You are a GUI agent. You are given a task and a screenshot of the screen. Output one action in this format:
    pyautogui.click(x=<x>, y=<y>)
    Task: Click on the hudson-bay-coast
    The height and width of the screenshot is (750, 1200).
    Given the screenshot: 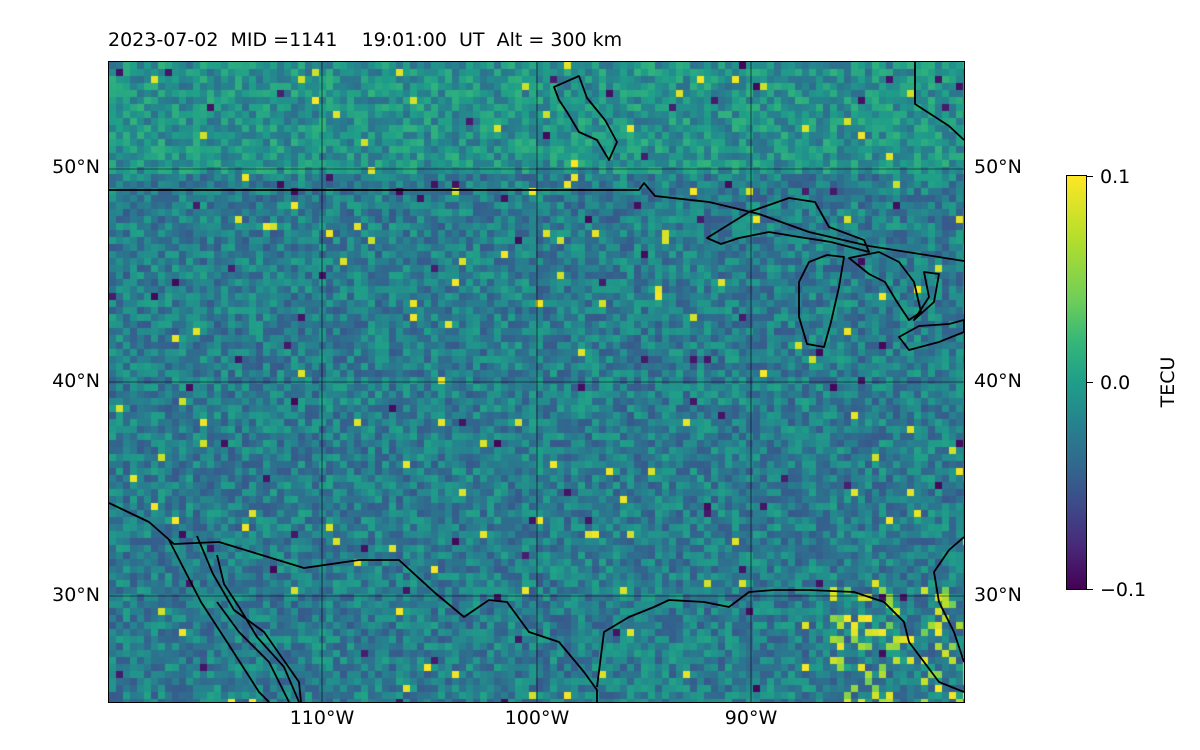 What is the action you would take?
    pyautogui.click(x=939, y=101)
    